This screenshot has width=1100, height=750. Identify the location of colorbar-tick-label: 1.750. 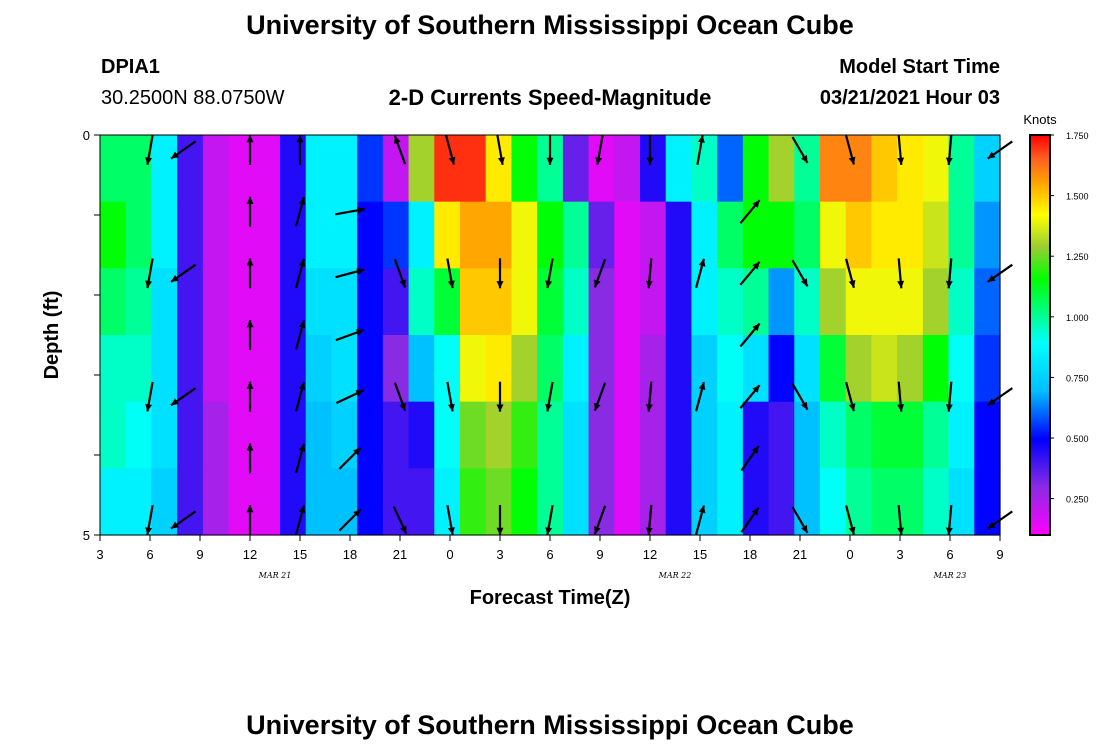
(1077, 136).